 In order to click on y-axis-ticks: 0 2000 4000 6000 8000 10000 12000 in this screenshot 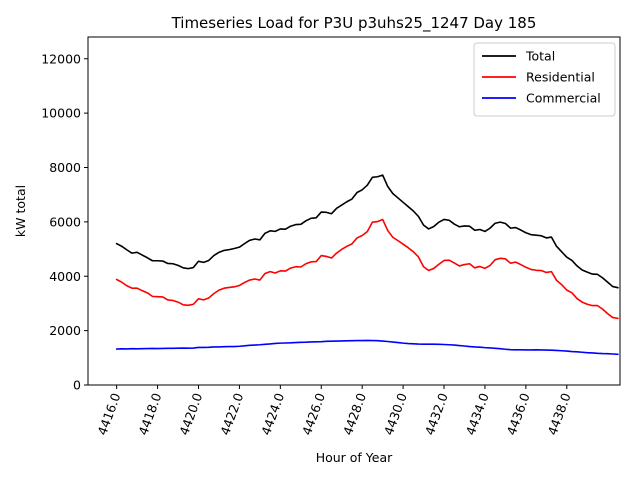, I will do `click(64, 222)`.